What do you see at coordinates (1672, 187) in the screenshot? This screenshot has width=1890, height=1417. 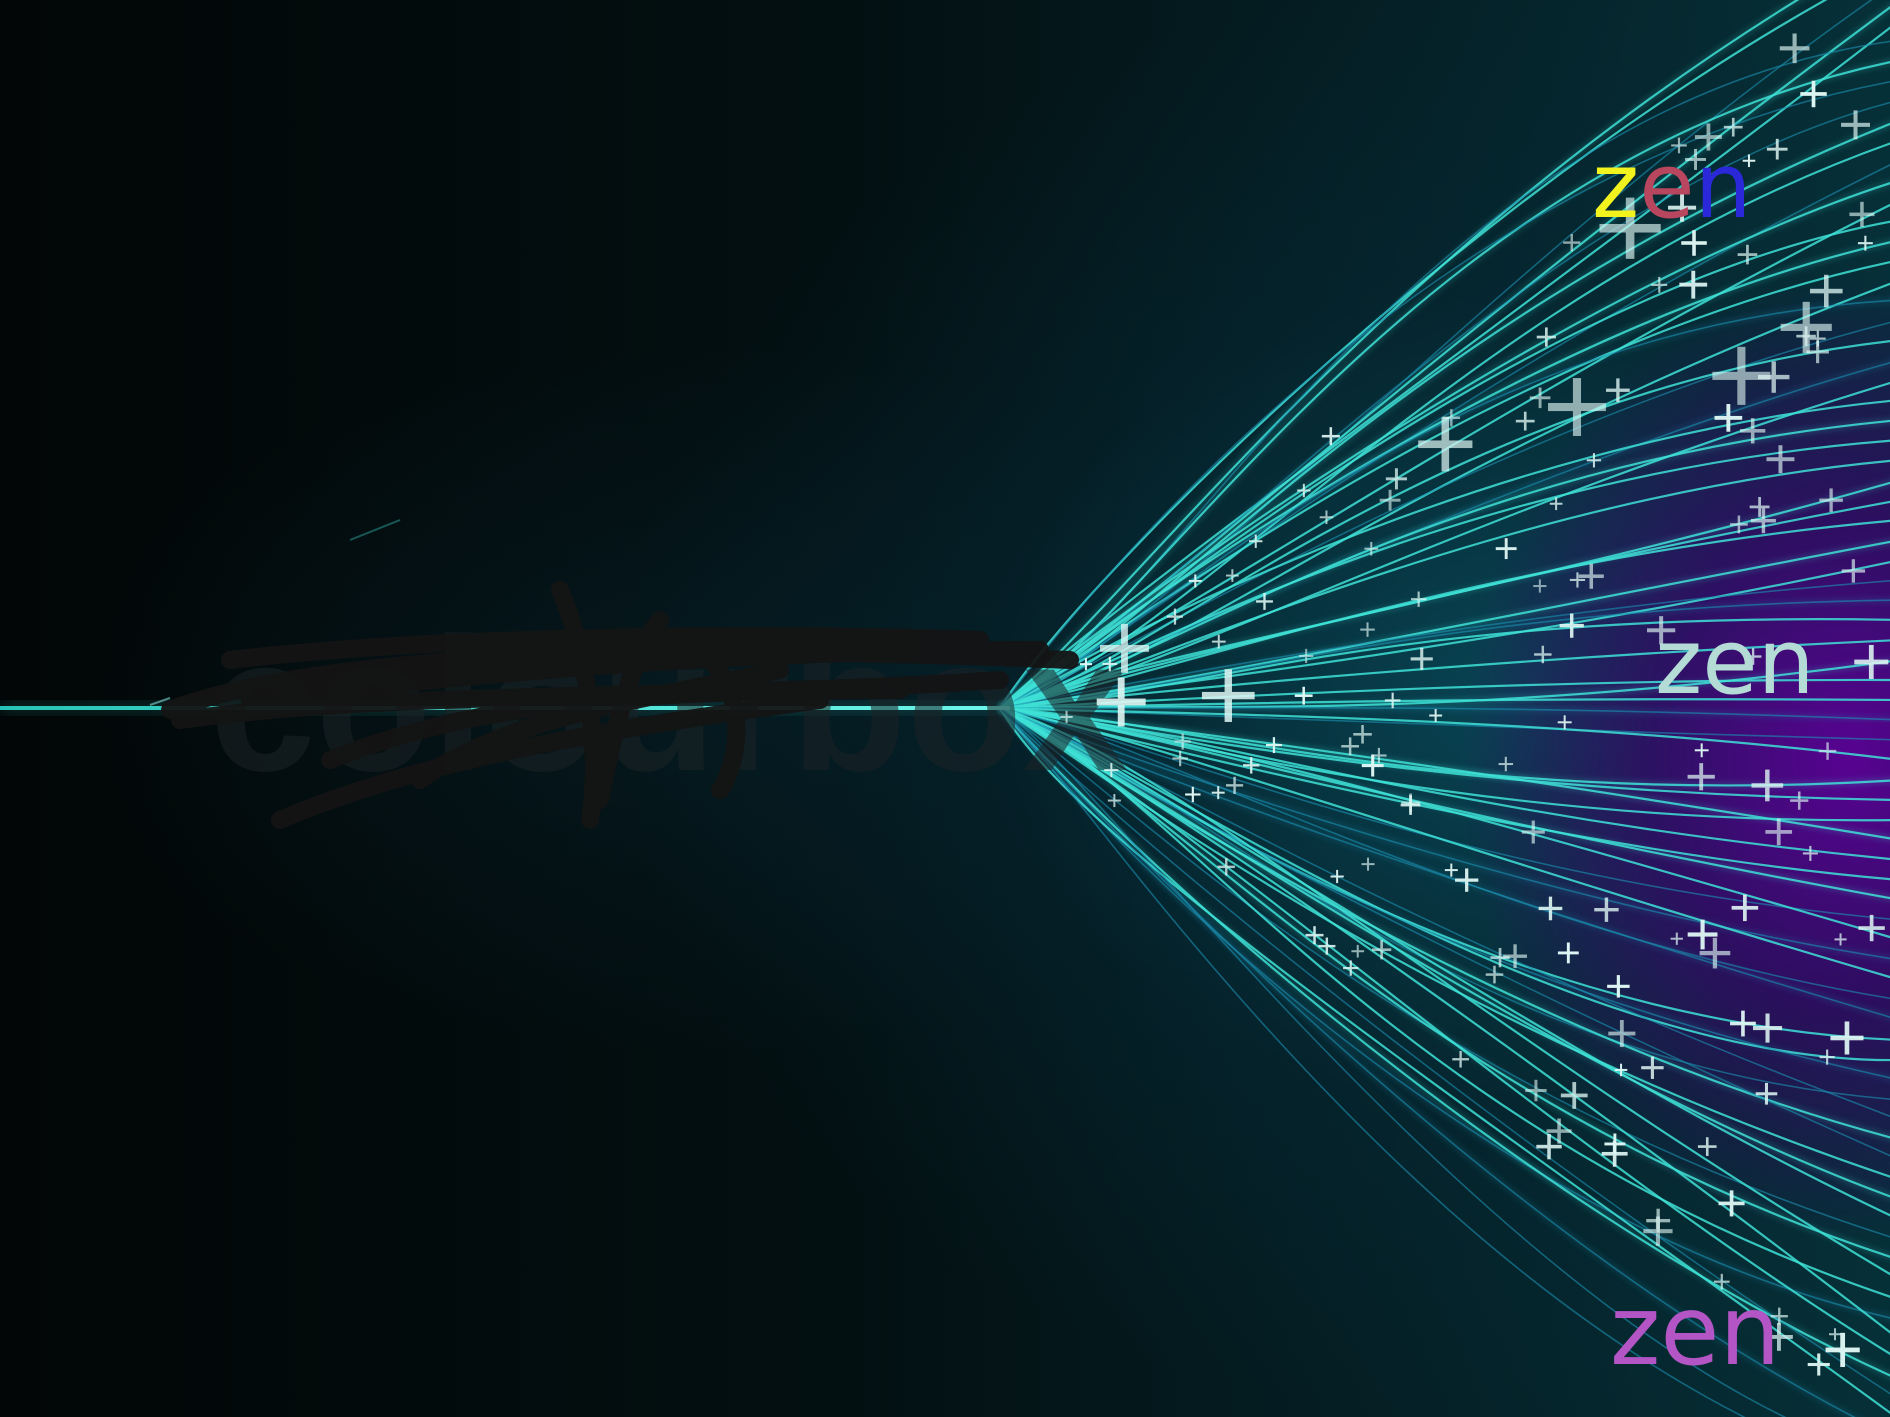 I see `zen-label-top: zen` at bounding box center [1672, 187].